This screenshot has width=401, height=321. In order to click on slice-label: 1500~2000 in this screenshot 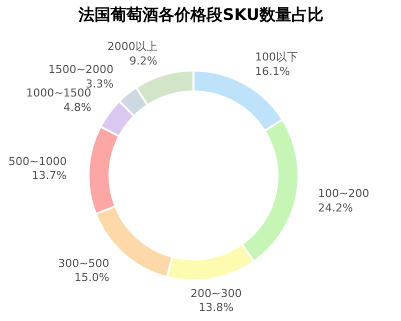, I will do `click(81, 69)`.